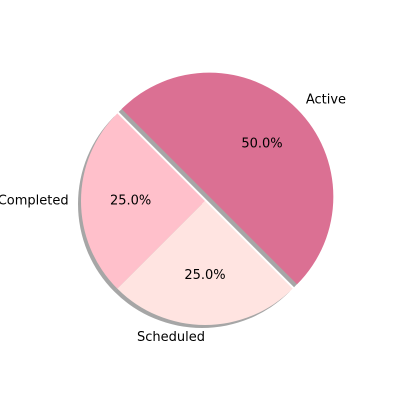  Describe the element at coordinates (326, 100) in the screenshot. I see `slice-label-active: Active` at that location.